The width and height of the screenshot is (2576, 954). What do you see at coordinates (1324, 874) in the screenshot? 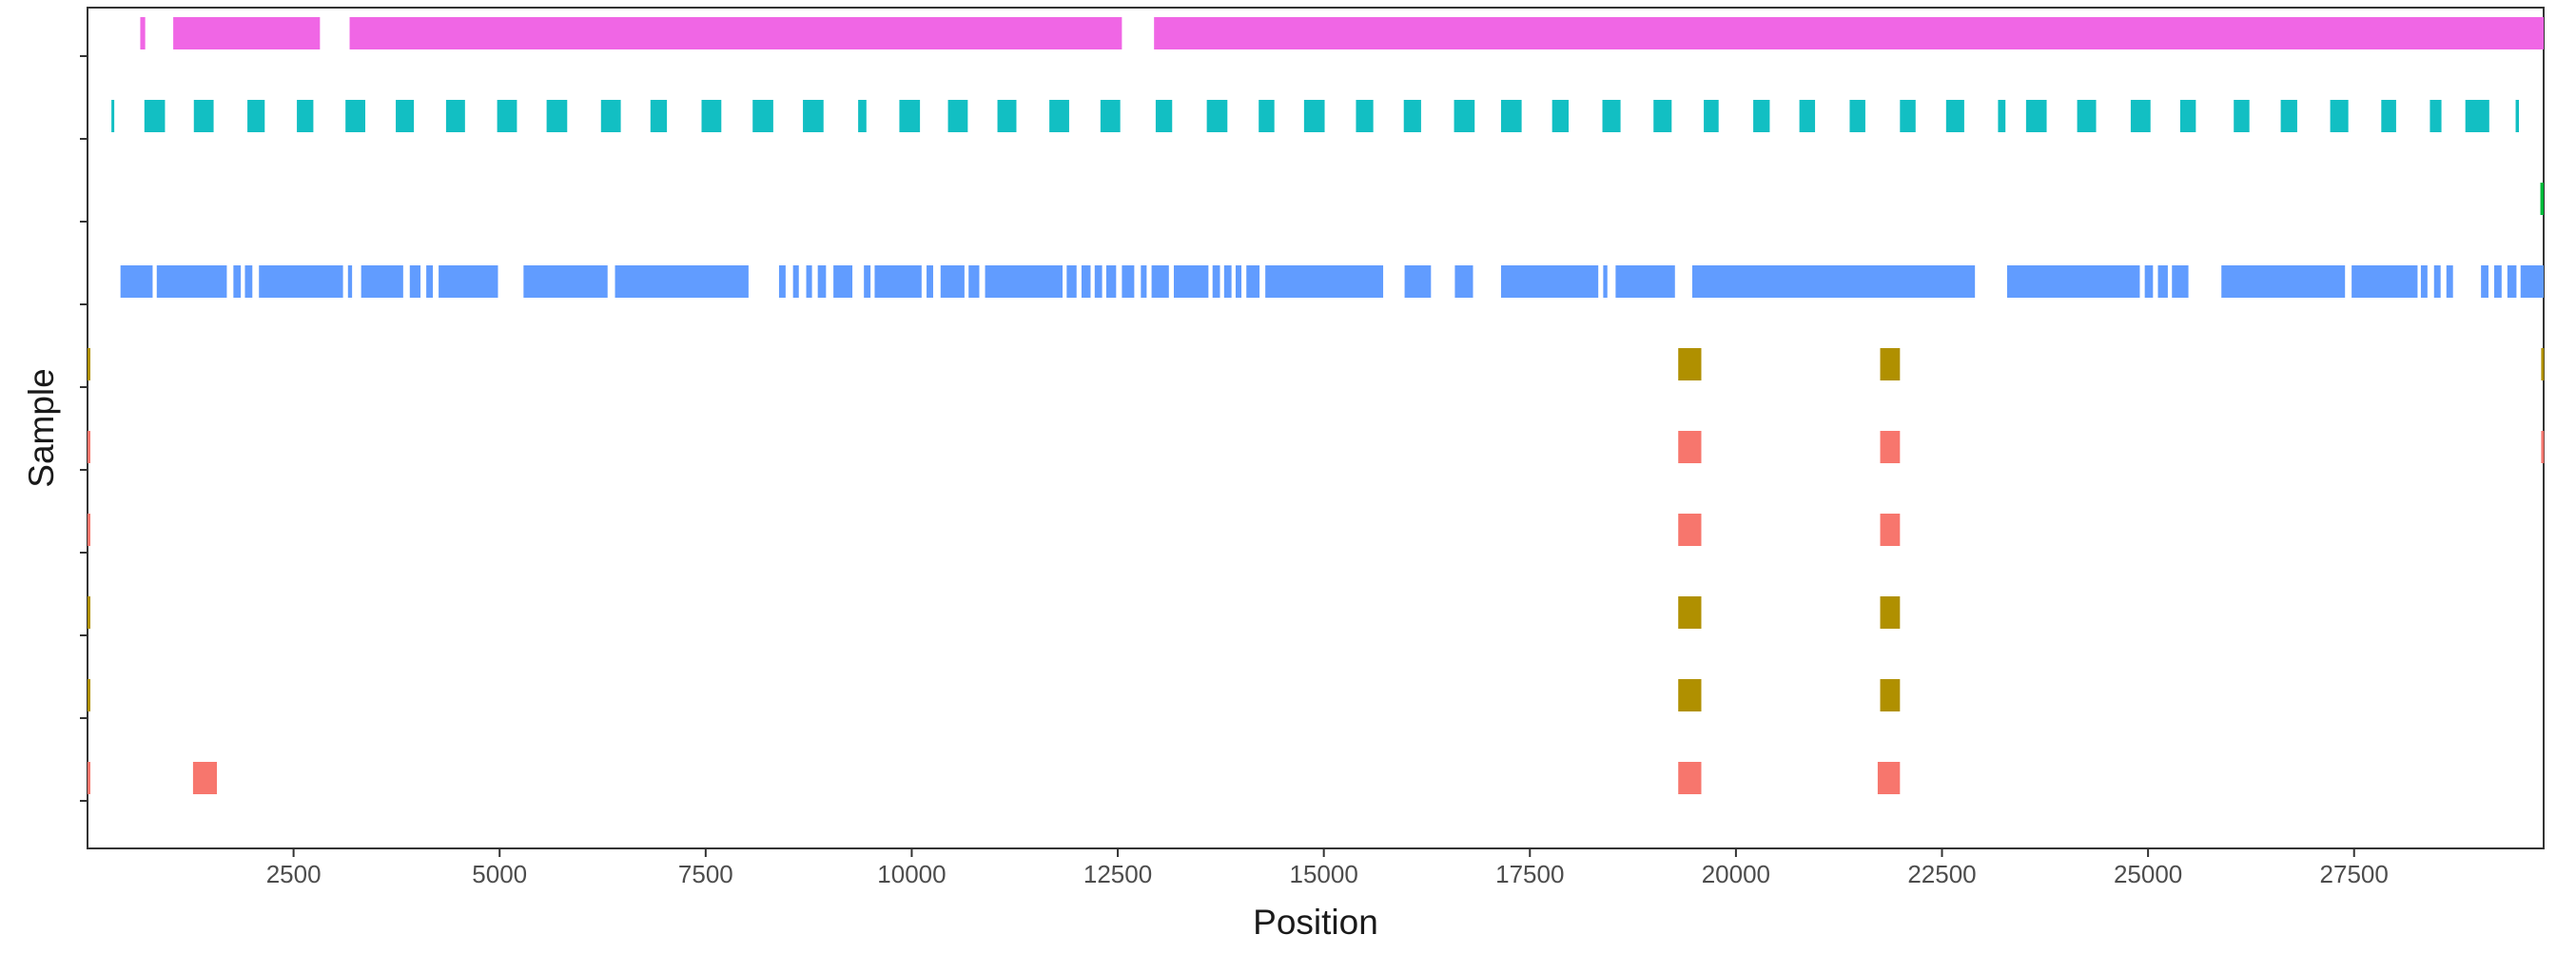
I see `x-tick-label: 15000` at bounding box center [1324, 874].